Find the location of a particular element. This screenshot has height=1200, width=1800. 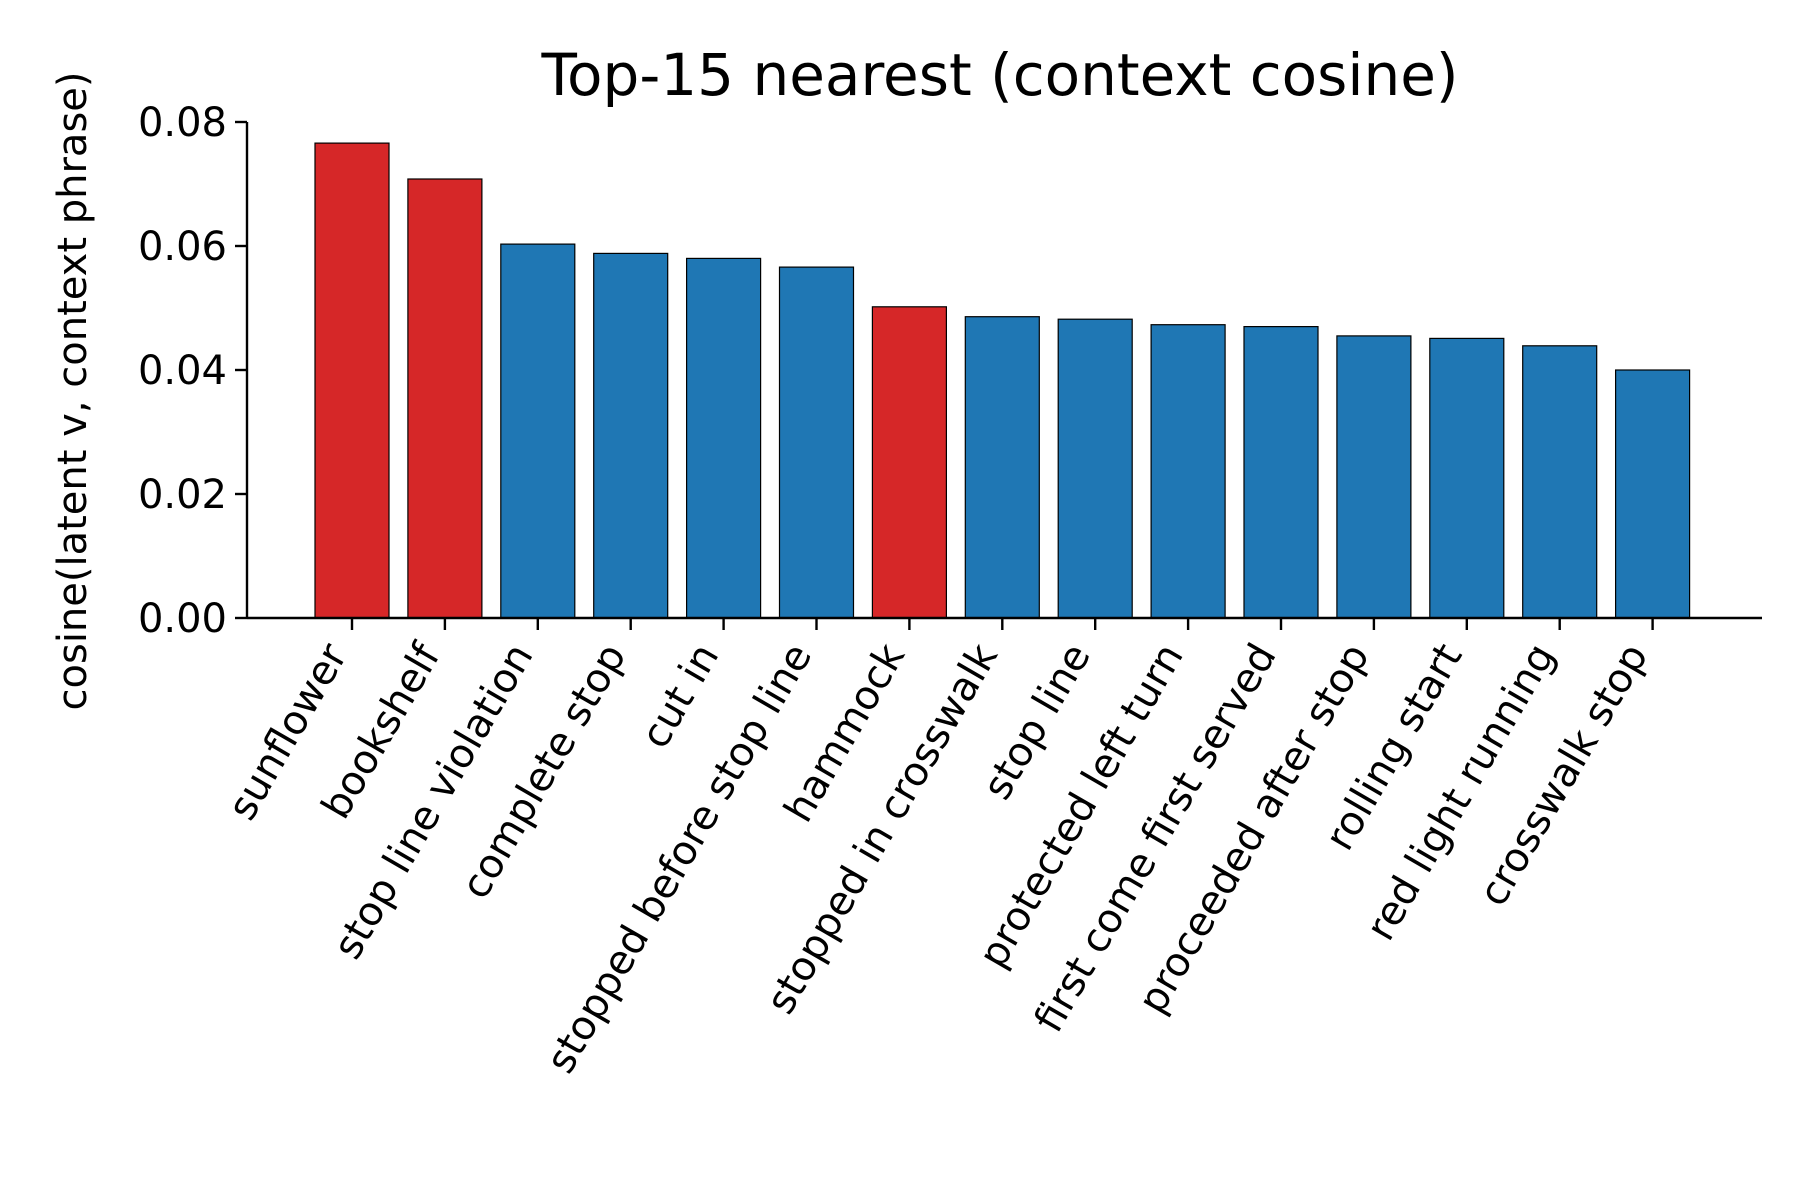

y-tick-label: 0.06 is located at coordinates (182, 247).